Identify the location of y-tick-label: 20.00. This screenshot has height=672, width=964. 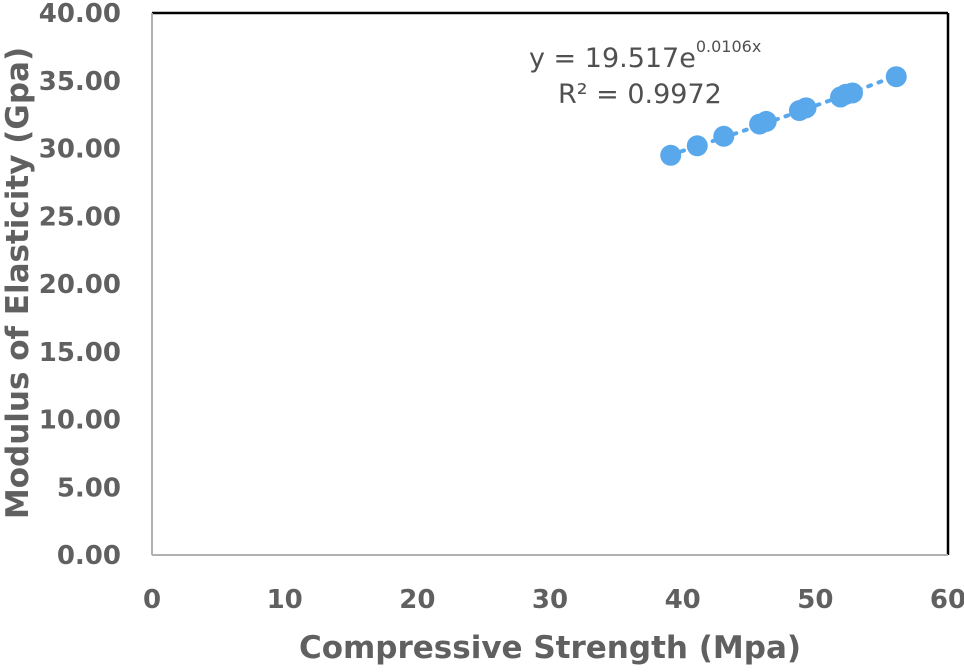
(80, 285).